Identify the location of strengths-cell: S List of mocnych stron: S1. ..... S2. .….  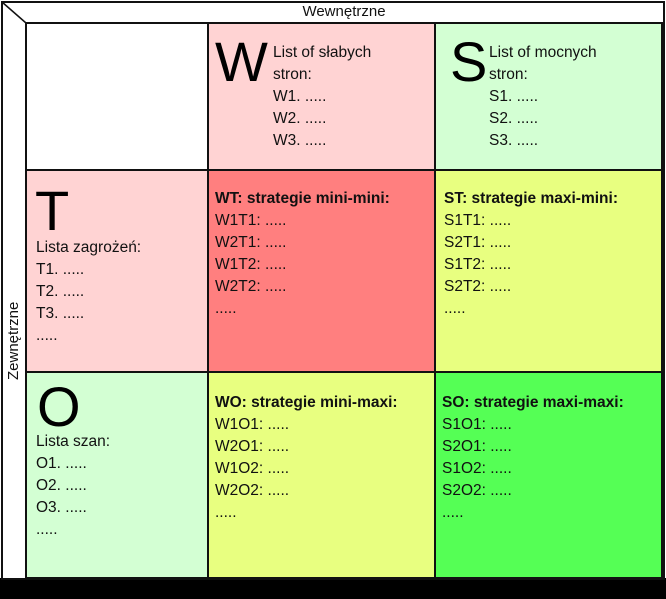
(548, 96).